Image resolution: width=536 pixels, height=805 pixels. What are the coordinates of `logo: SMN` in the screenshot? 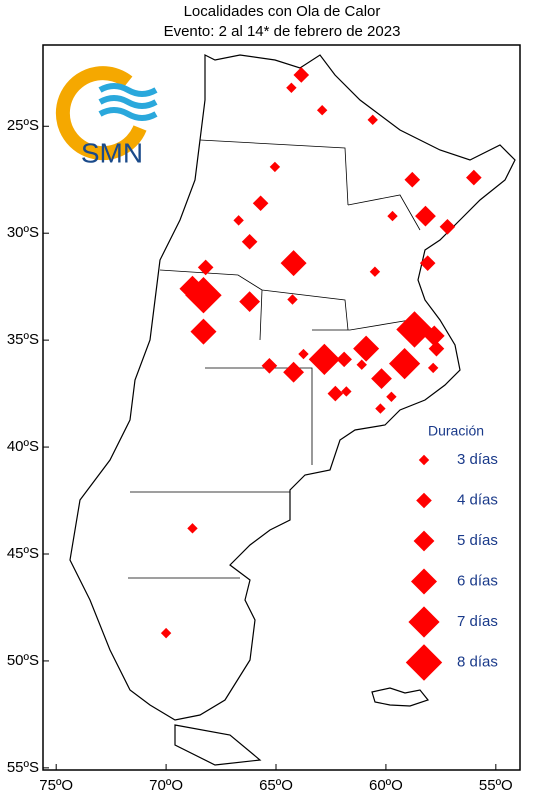 It's located at (106, 117).